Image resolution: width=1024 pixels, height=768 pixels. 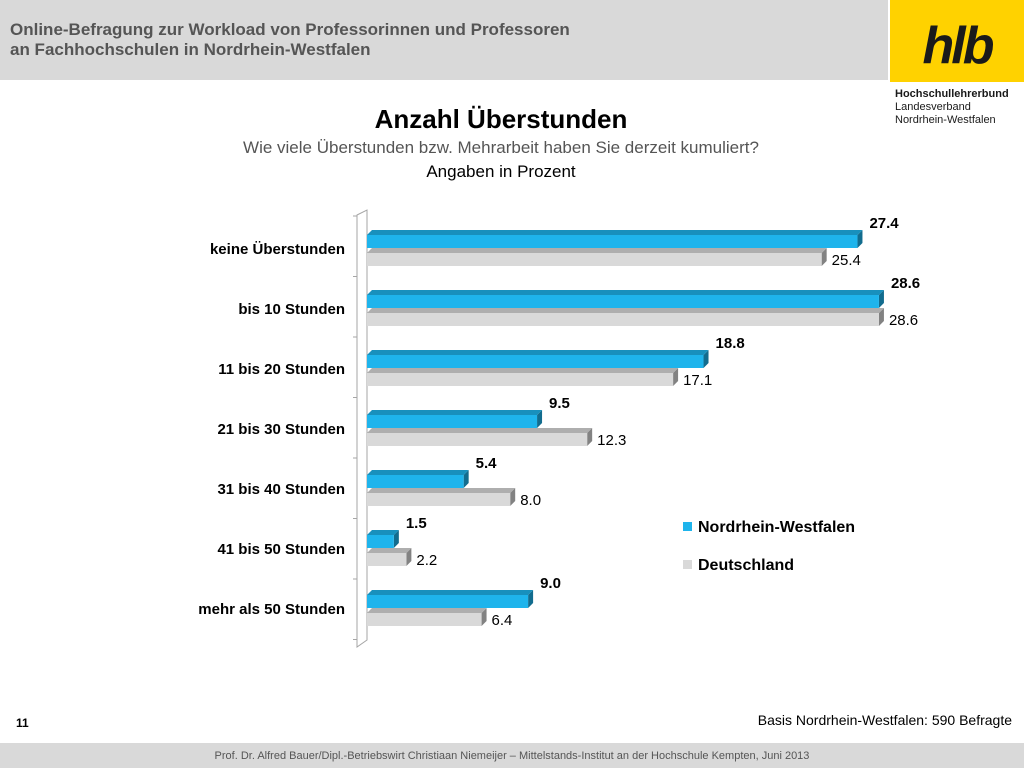 I want to click on category-label: 31 bis 40 Stunden, so click(x=281, y=489).